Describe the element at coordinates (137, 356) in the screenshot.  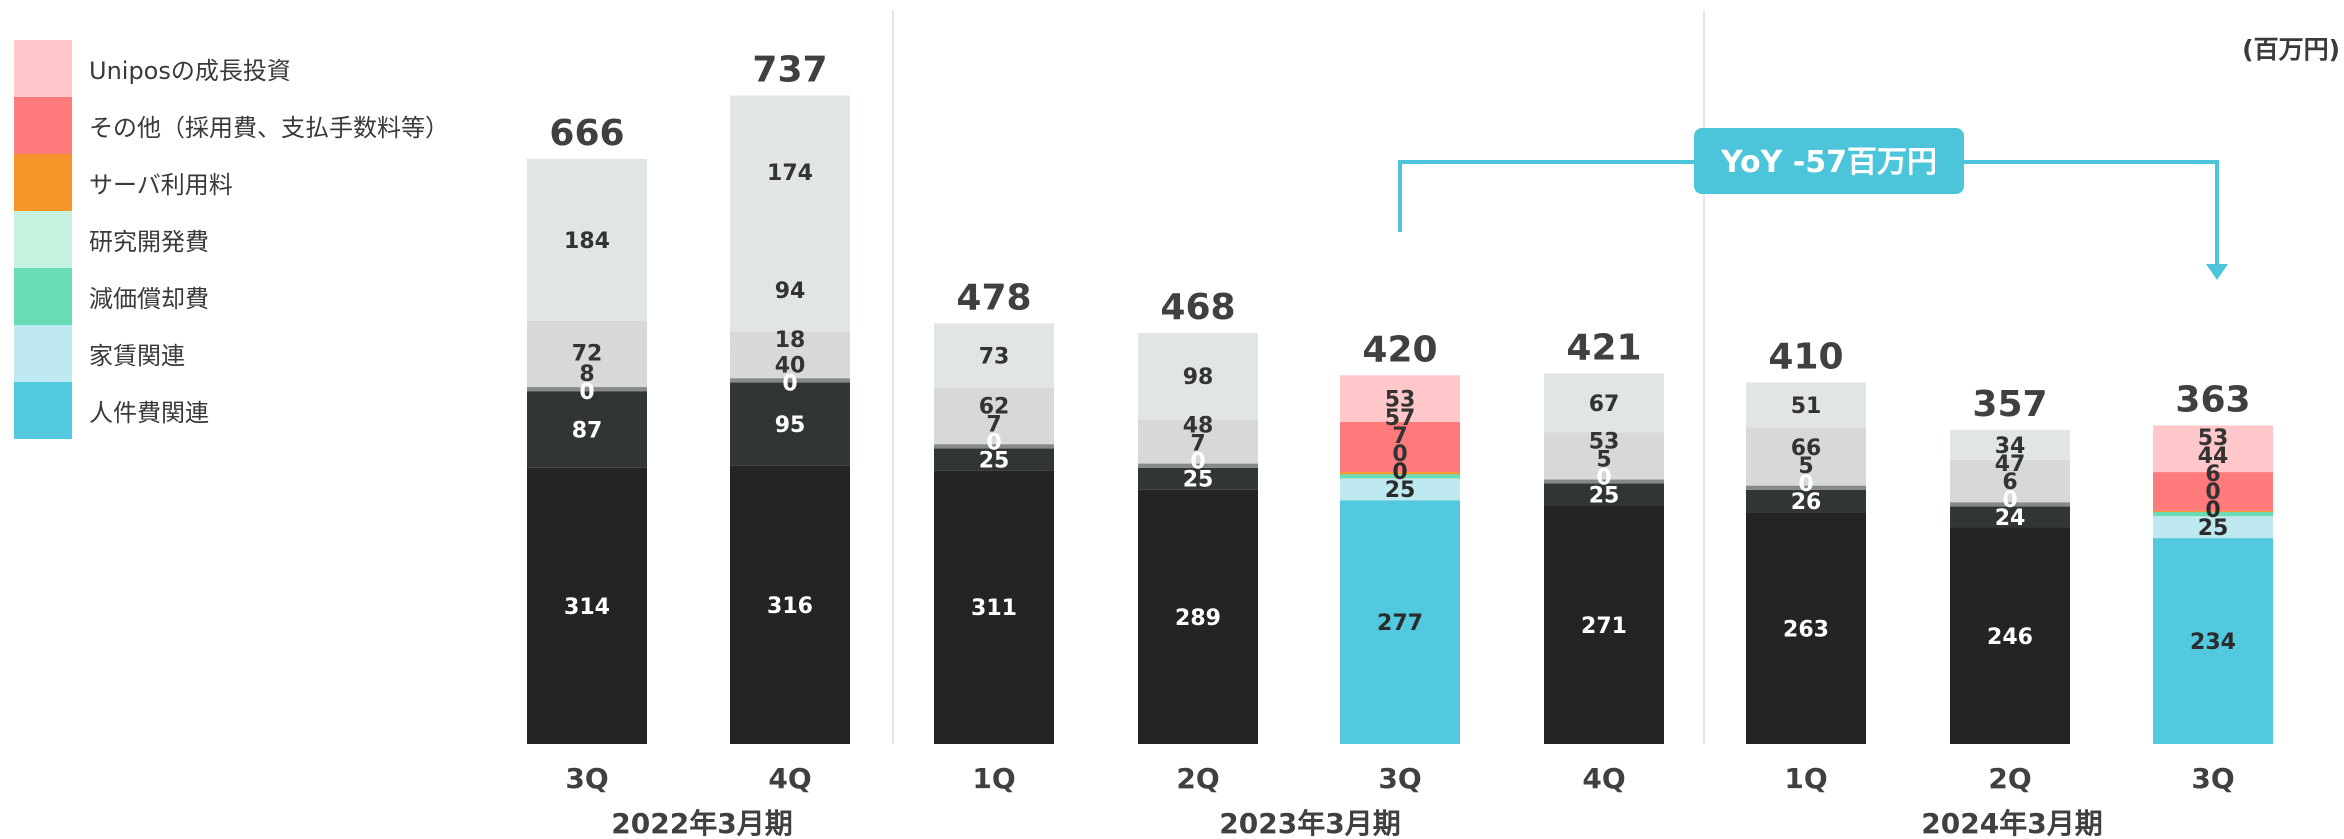
I see `legend-label: 家賃関連` at that location.